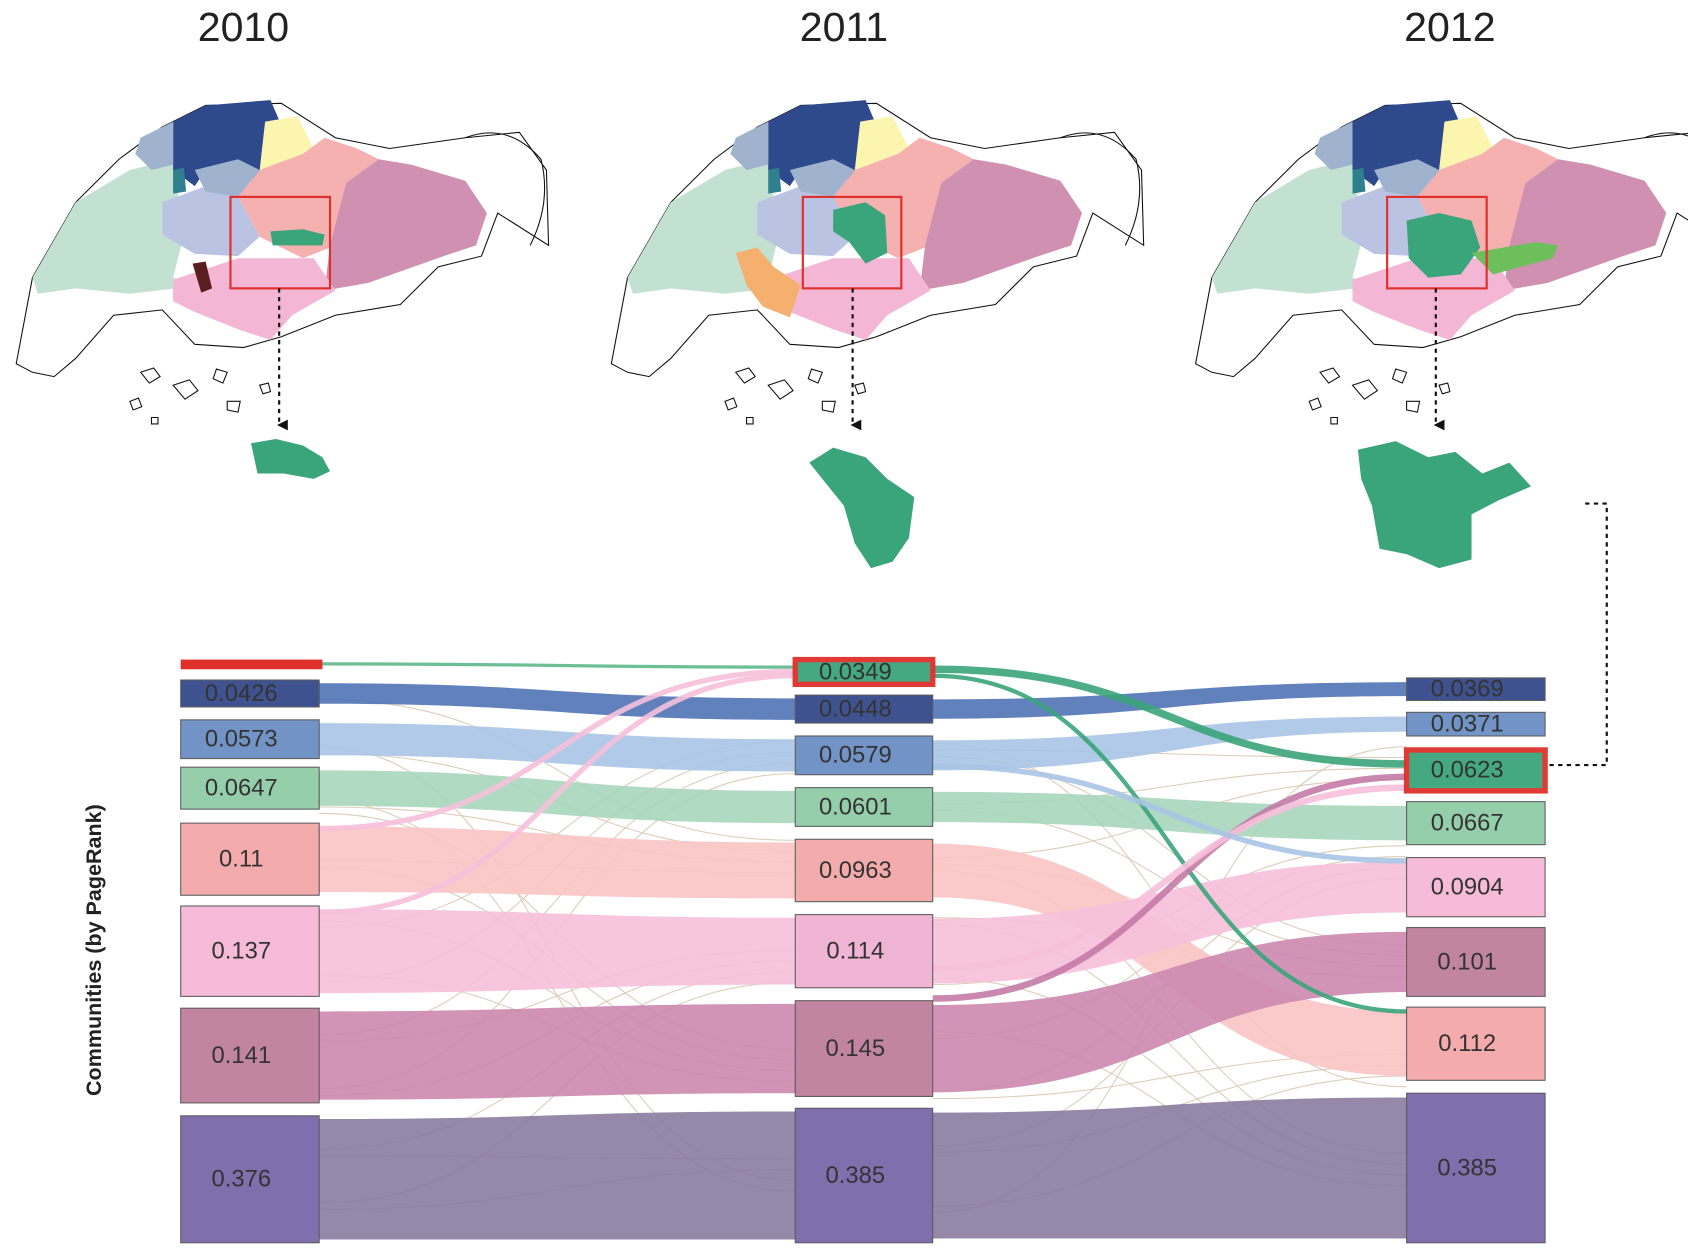 This screenshot has height=1254, width=1688. I want to click on node-value: 0.0448, so click(855, 709).